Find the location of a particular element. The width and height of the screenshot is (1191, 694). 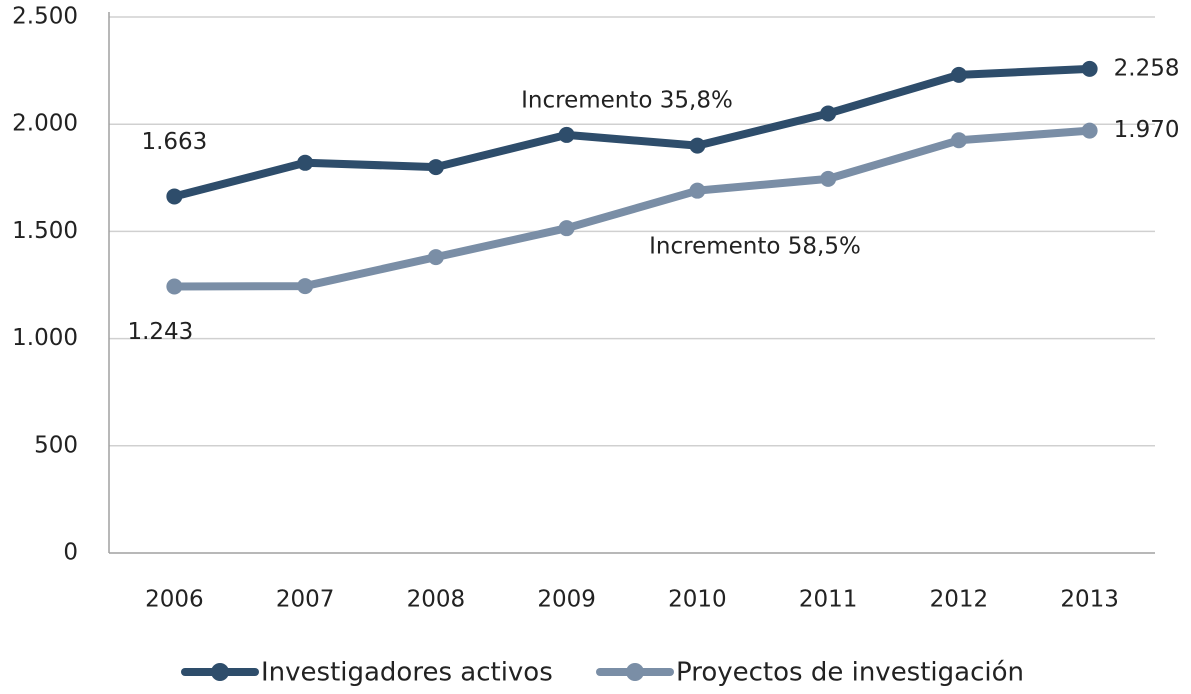

y-tick-label: 1.000 is located at coordinates (45, 338).